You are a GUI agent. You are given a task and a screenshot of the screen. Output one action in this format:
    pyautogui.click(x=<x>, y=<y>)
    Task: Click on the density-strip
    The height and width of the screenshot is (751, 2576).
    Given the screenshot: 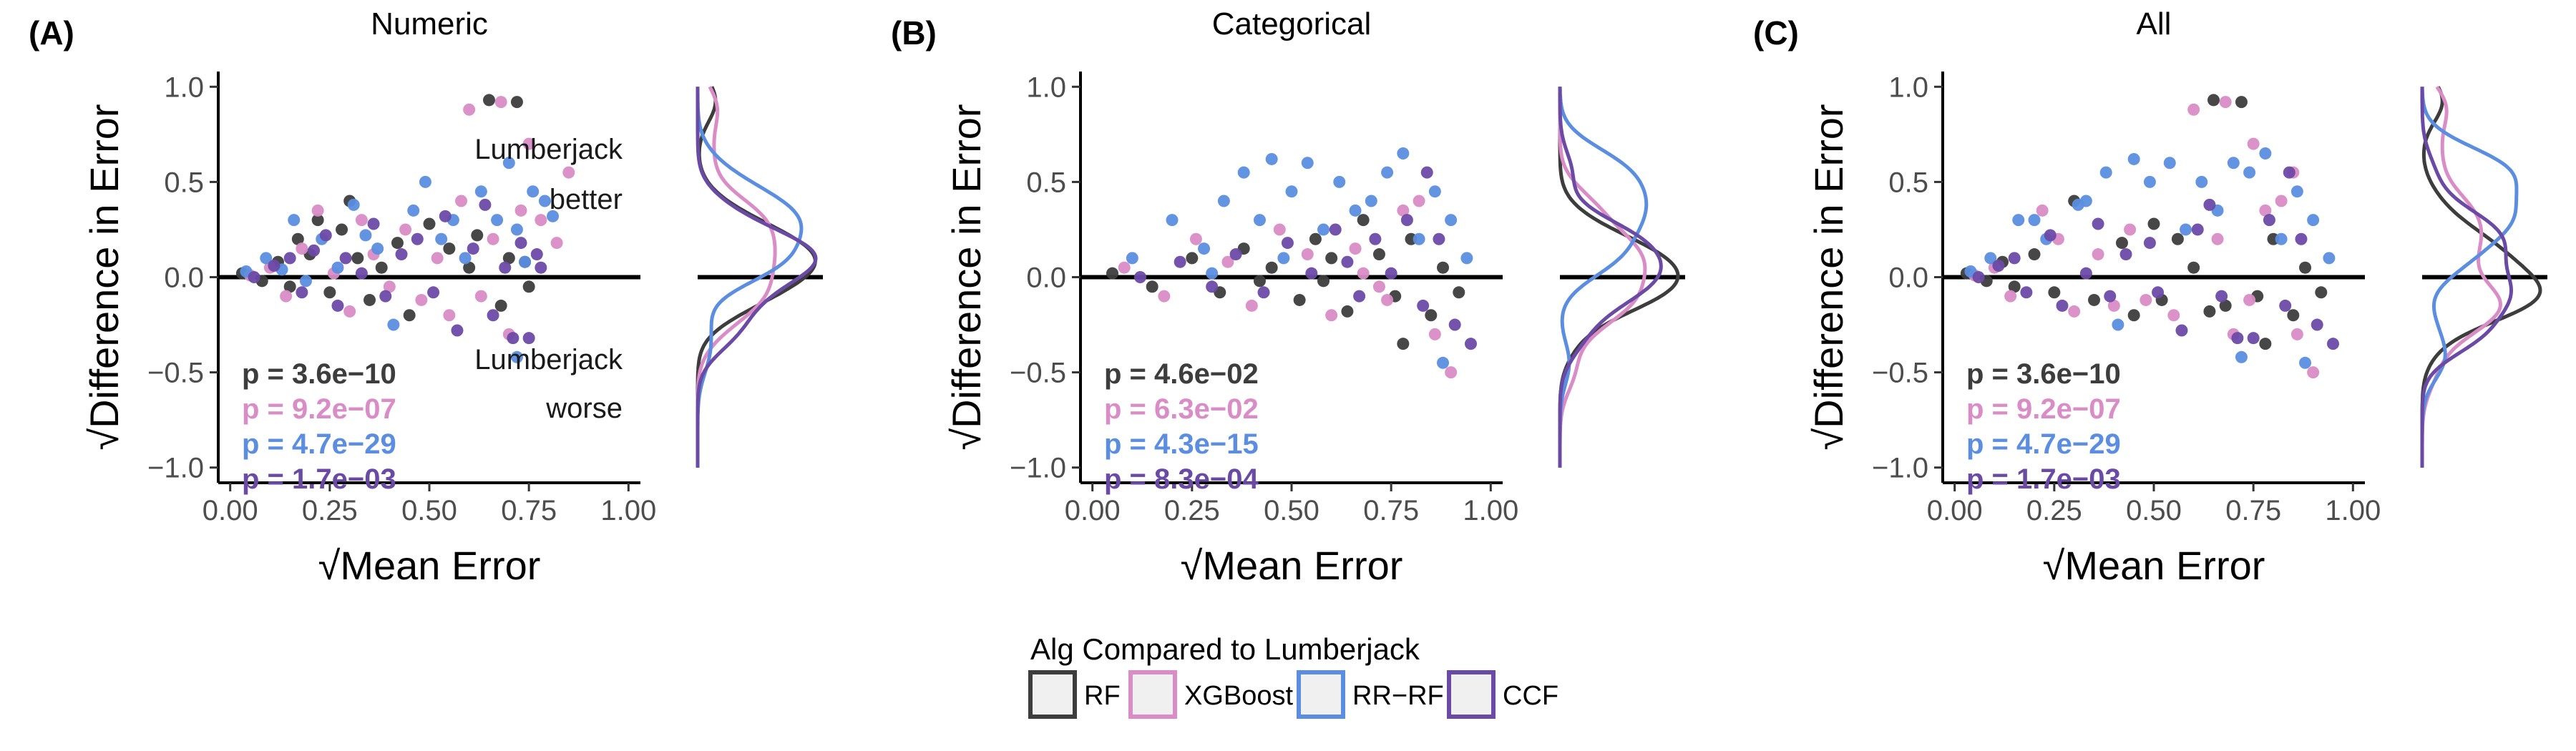 What is the action you would take?
    pyautogui.click(x=1621, y=277)
    